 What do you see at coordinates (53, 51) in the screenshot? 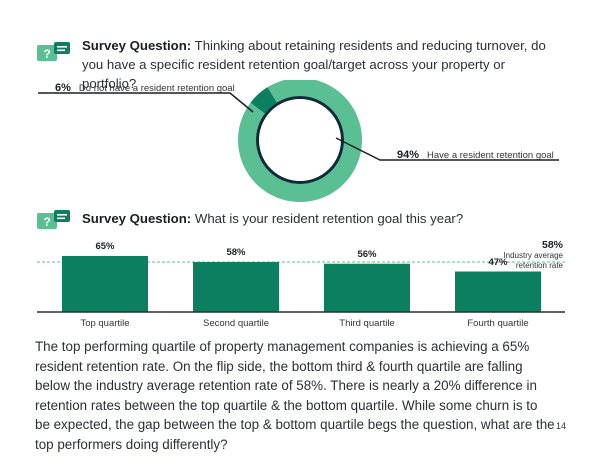
I see `question-chat-icon: ?` at bounding box center [53, 51].